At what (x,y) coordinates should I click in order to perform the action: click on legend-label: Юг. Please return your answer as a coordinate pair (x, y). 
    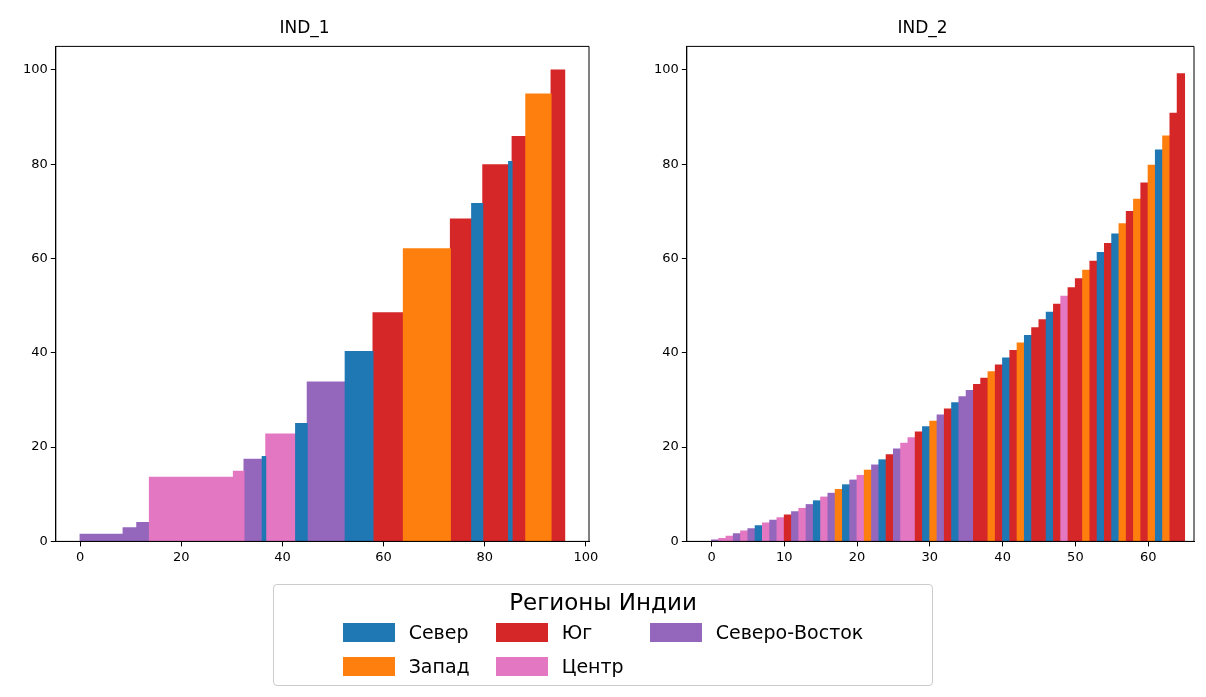
    Looking at the image, I should click on (577, 632).